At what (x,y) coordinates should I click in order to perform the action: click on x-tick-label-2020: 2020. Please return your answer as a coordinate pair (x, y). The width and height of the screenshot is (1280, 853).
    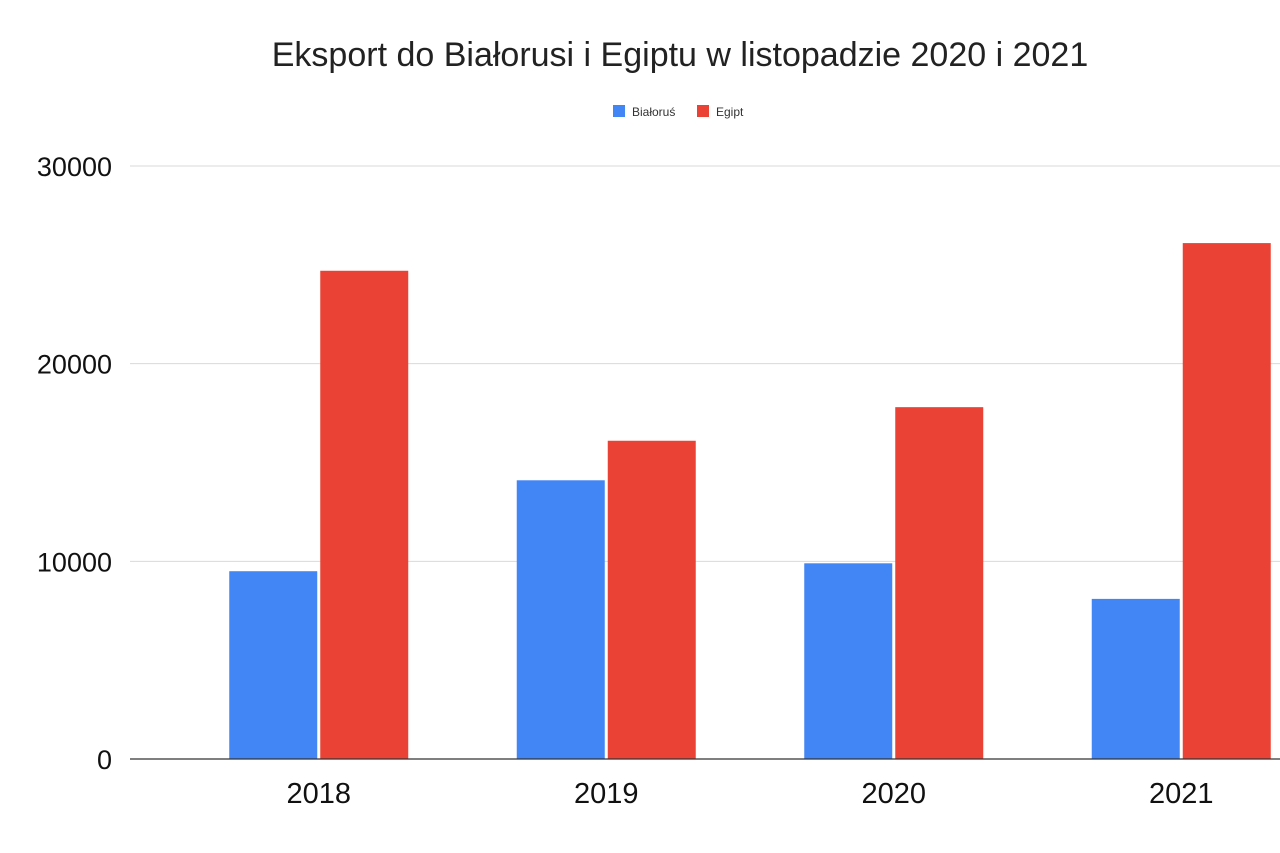
    Looking at the image, I should click on (893, 794).